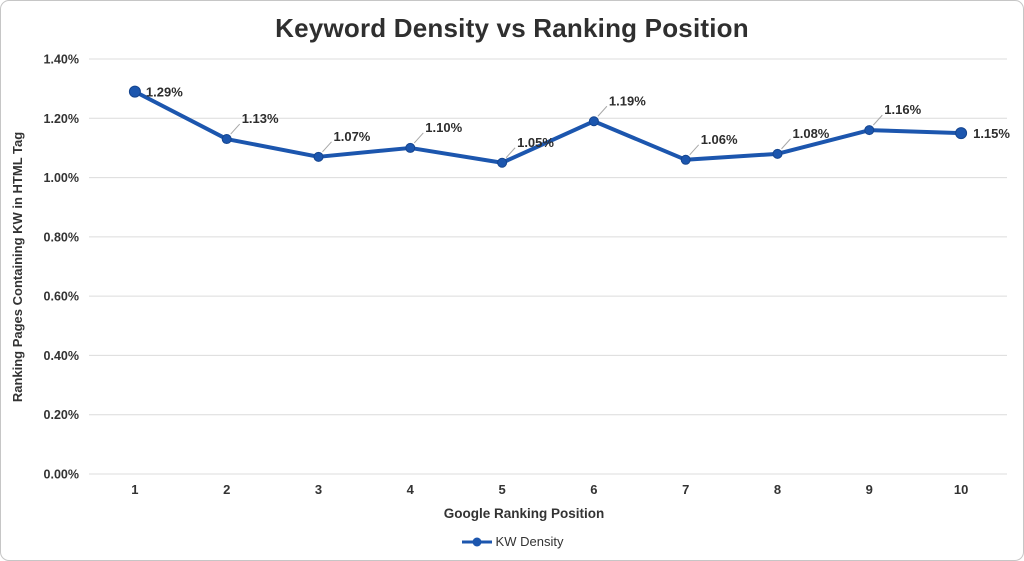 This screenshot has height=561, width=1024. What do you see at coordinates (524, 513) in the screenshot?
I see `x-axis-title: Google Ranking Position` at bounding box center [524, 513].